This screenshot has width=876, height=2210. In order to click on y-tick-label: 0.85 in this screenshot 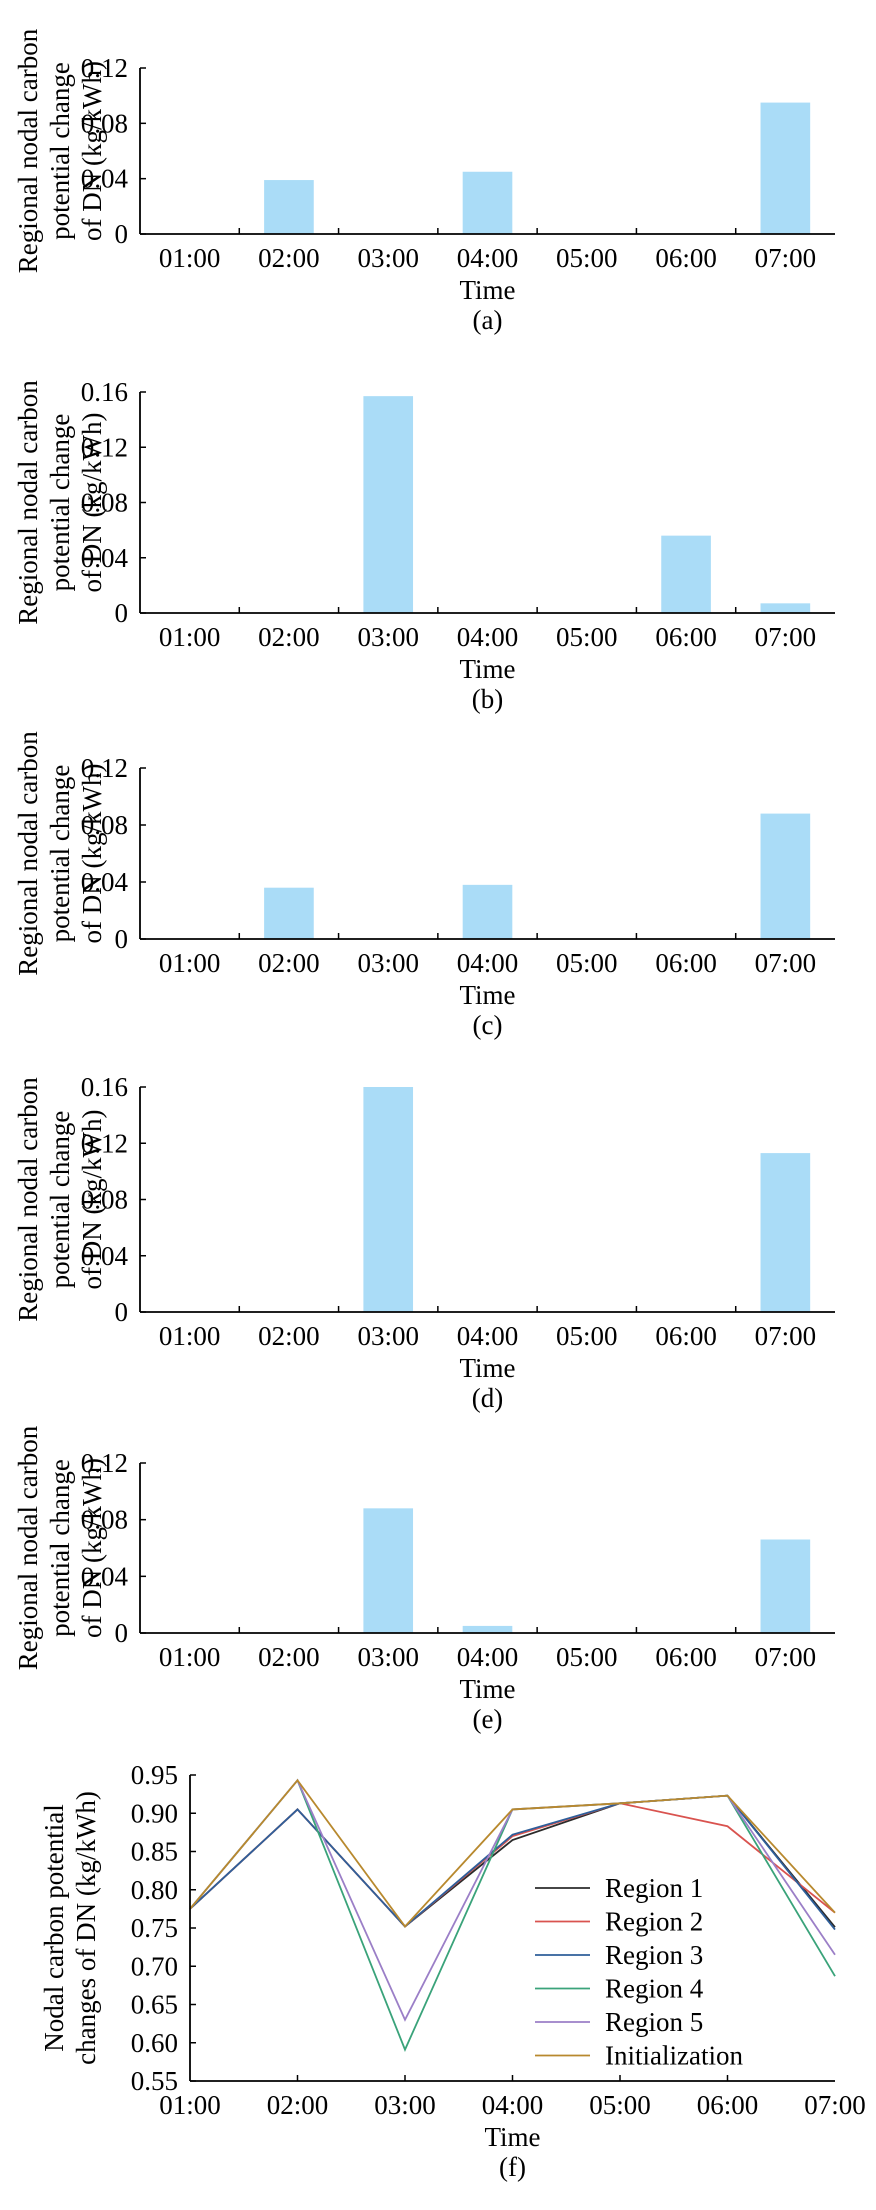, I will do `click(154, 1852)`.